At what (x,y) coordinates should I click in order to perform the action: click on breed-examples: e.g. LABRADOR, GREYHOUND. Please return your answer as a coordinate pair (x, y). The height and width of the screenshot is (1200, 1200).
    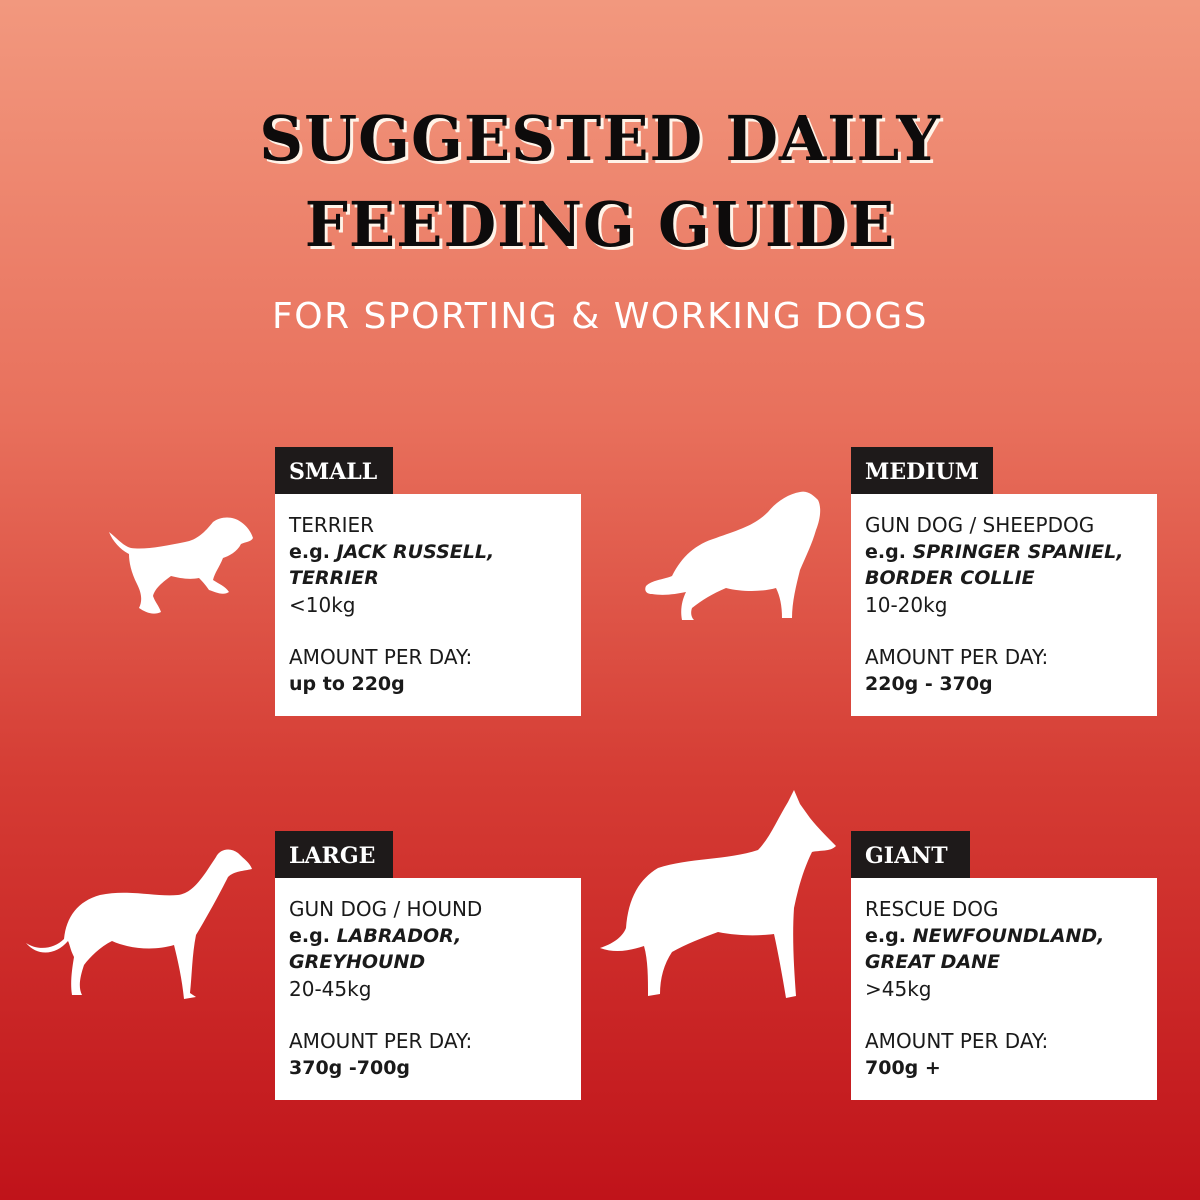
    Looking at the image, I should click on (375, 949).